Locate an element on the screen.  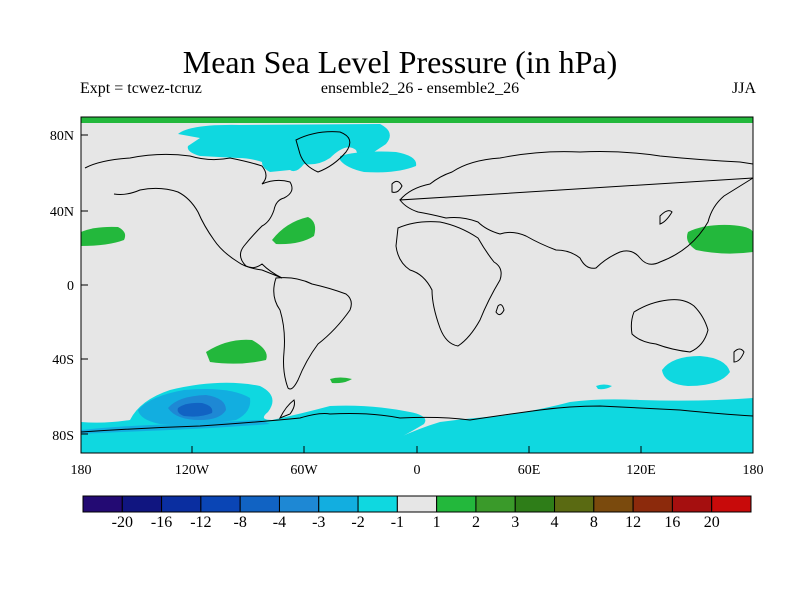
lon-label-60e: 60E is located at coordinates (529, 470).